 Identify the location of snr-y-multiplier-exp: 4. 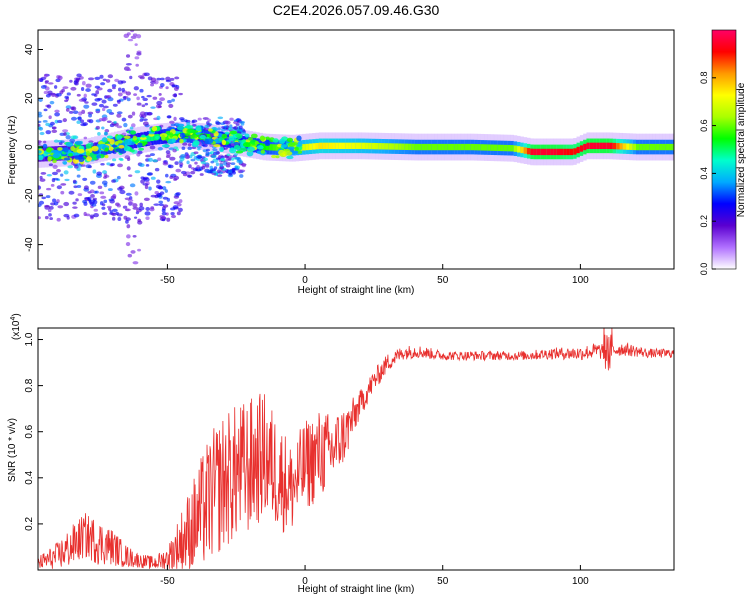
(13, 319).